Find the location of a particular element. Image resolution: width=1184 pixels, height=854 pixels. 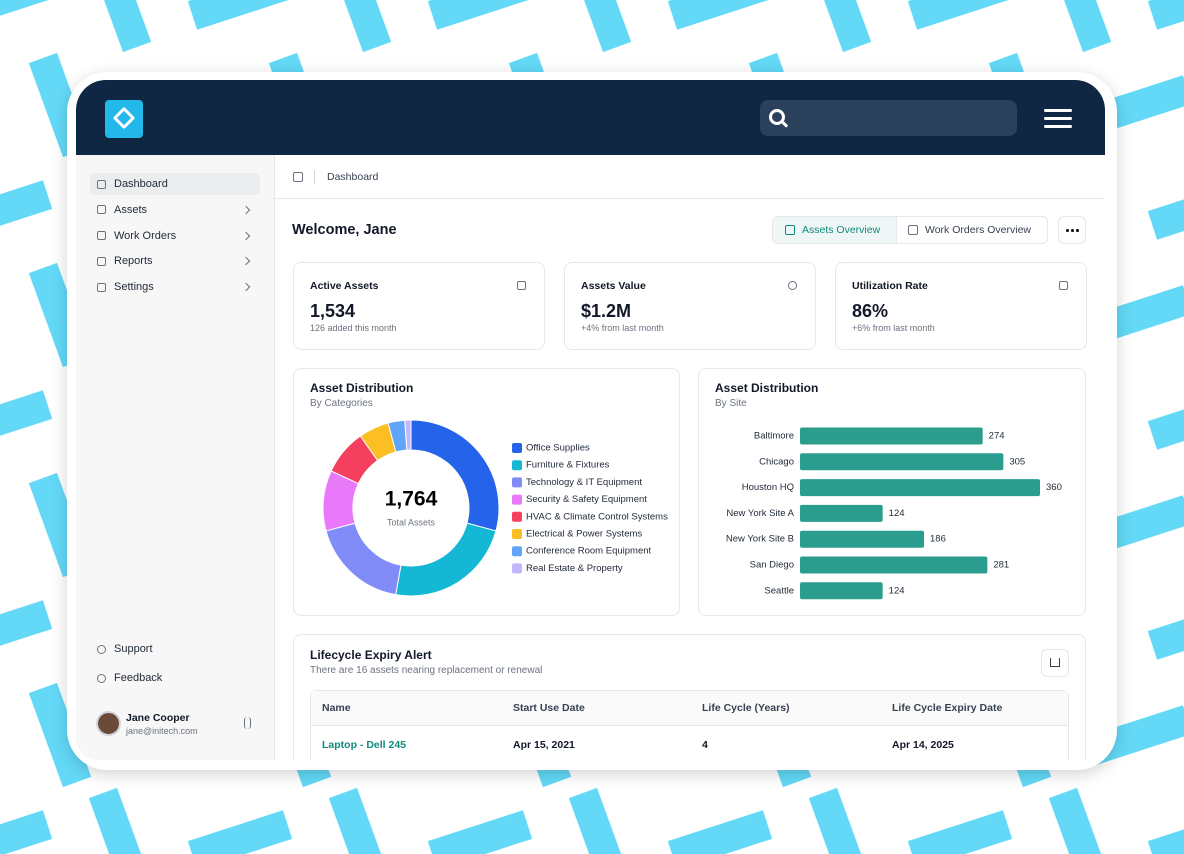

sidebar is located at coordinates (175, 457).